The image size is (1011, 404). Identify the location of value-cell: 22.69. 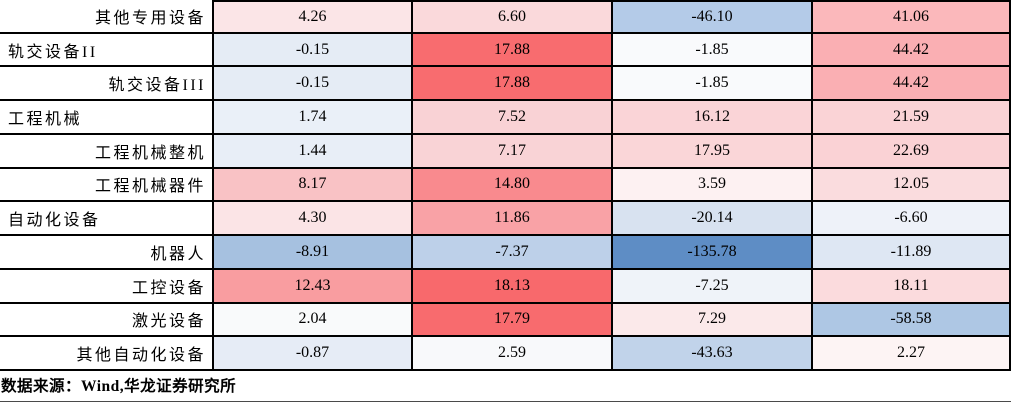
(911, 151).